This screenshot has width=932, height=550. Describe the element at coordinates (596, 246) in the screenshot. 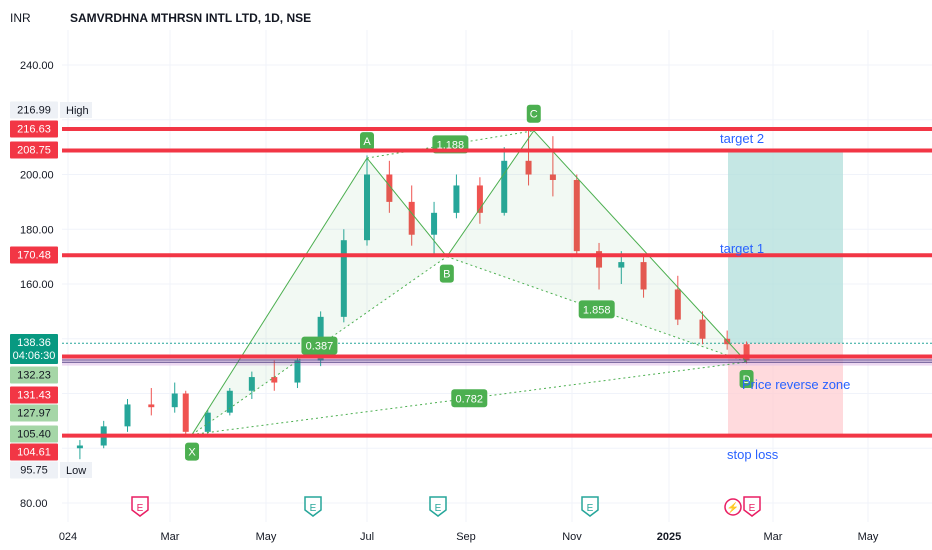

I see `pattern-fill-bcd` at that location.